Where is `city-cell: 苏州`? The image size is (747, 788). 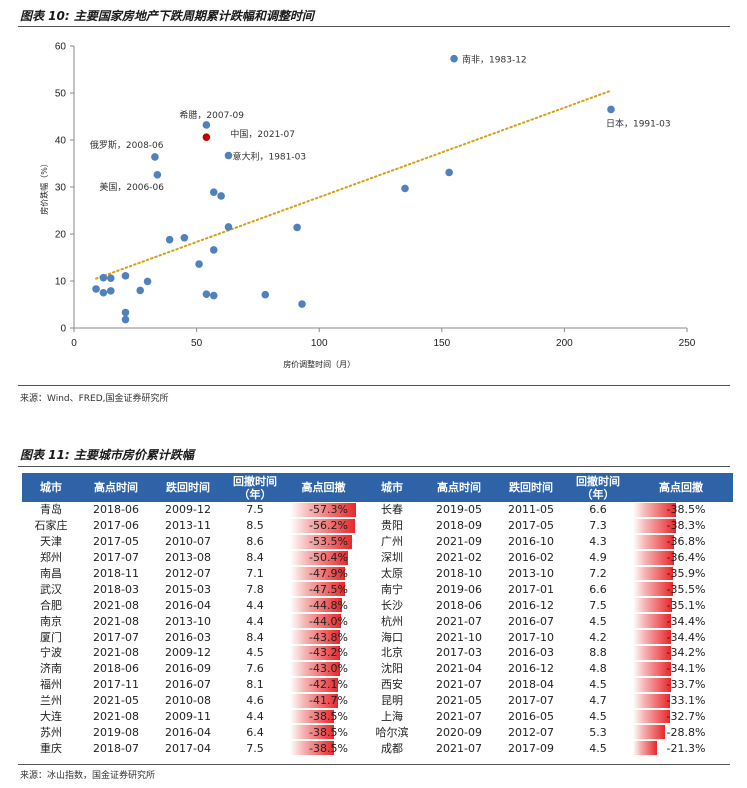
city-cell: 苏州 is located at coordinates (51, 732).